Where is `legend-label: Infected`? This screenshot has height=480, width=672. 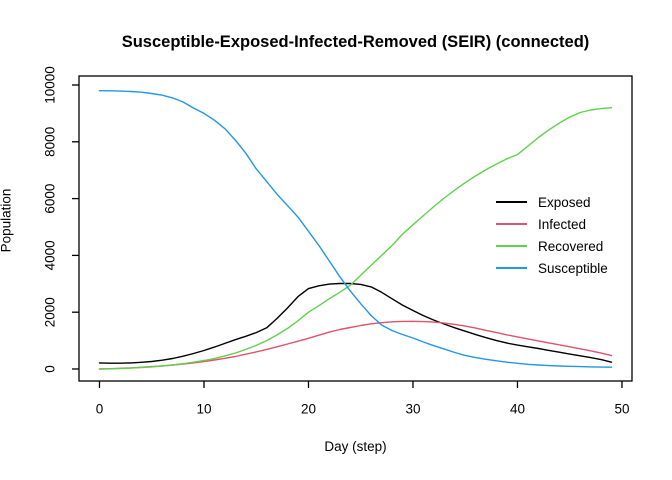
legend-label: Infected is located at coordinates (562, 224).